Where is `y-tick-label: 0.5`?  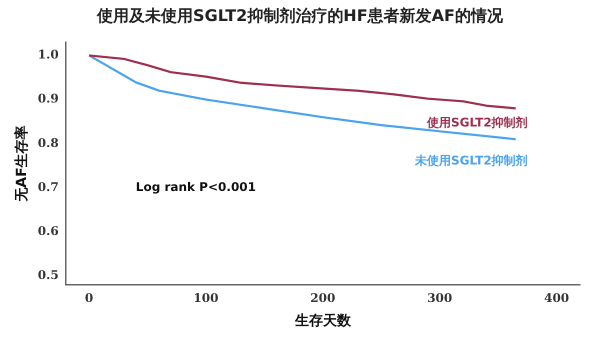 y-tick-label: 0.5 is located at coordinates (48, 275).